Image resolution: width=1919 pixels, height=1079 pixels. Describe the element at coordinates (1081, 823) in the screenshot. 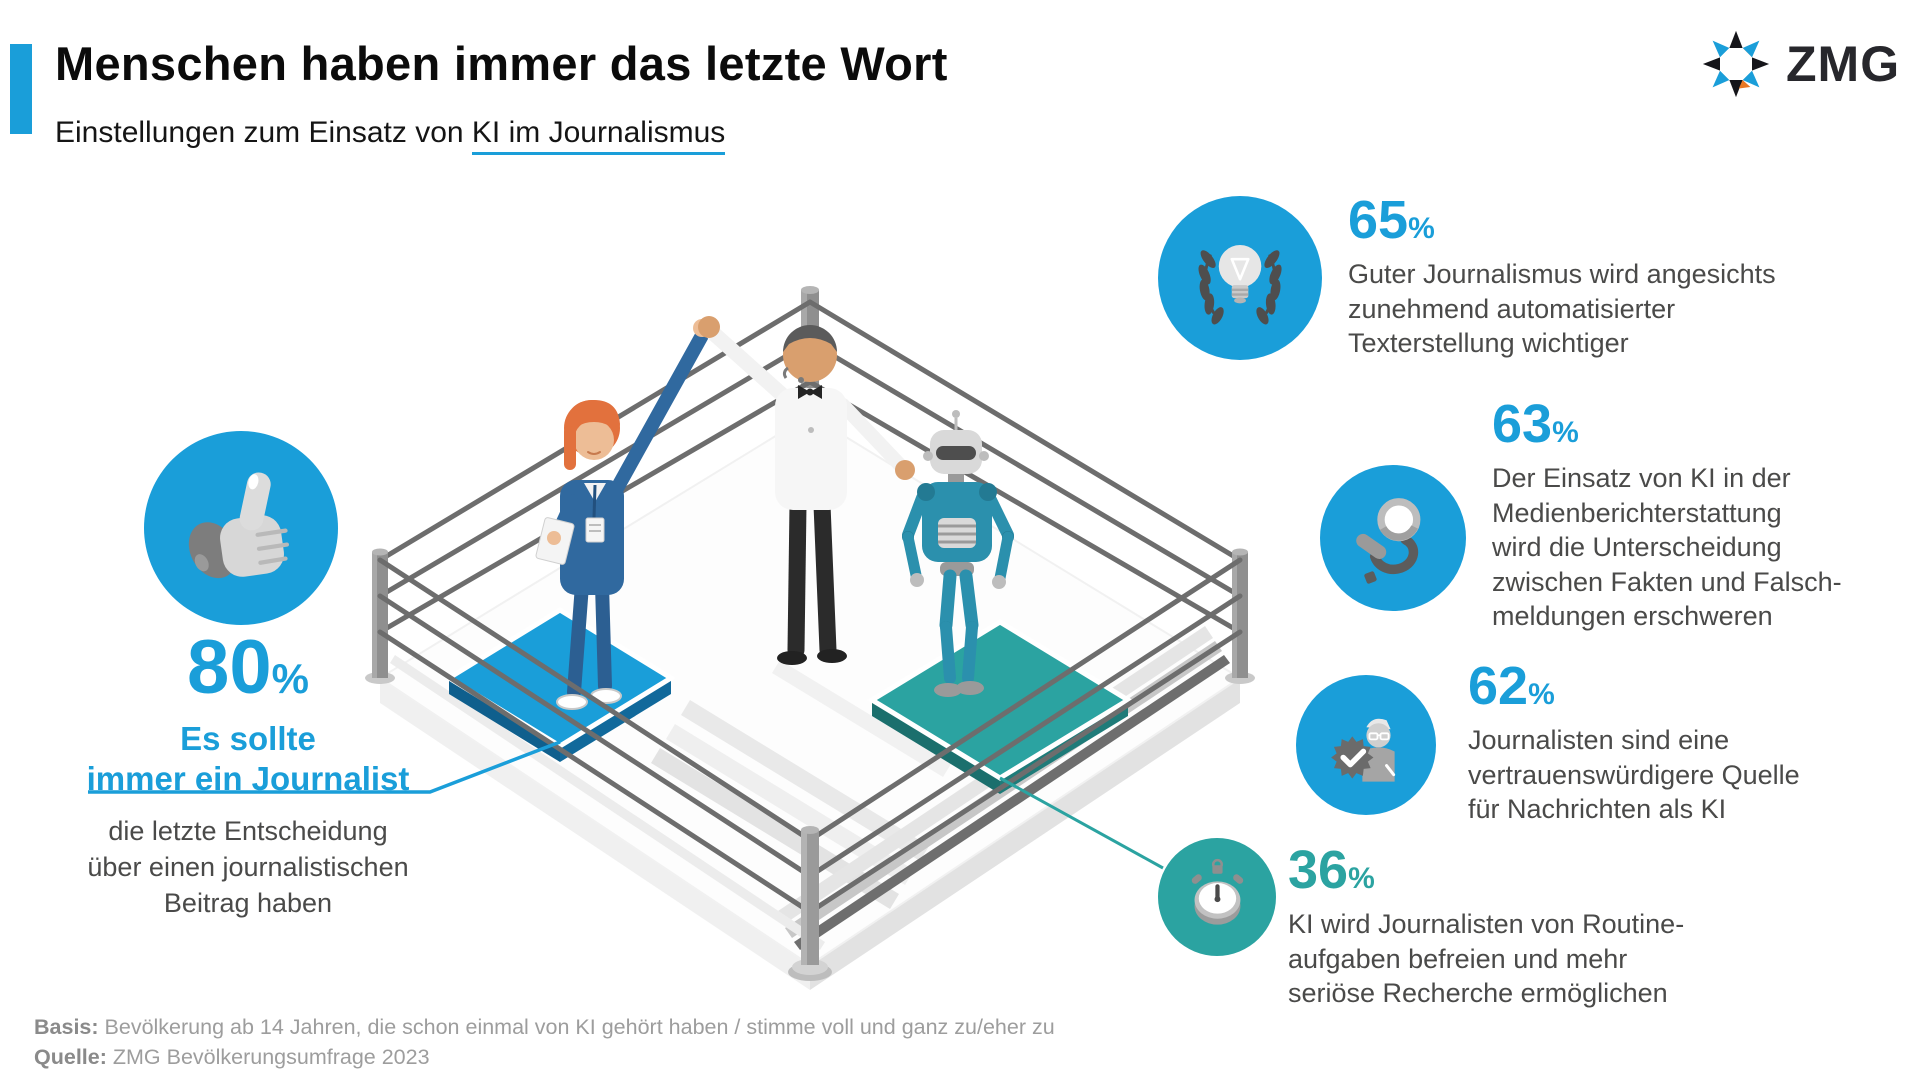

I see `robot-stat-connector` at that location.